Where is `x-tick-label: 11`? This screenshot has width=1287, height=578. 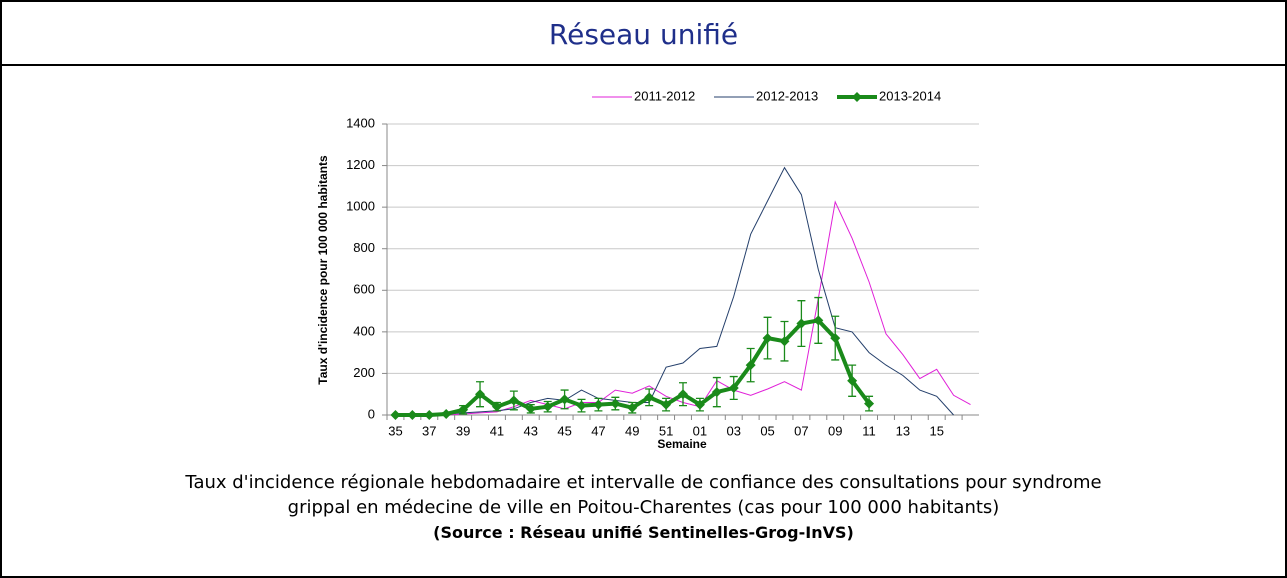 x-tick-label: 11 is located at coordinates (869, 430).